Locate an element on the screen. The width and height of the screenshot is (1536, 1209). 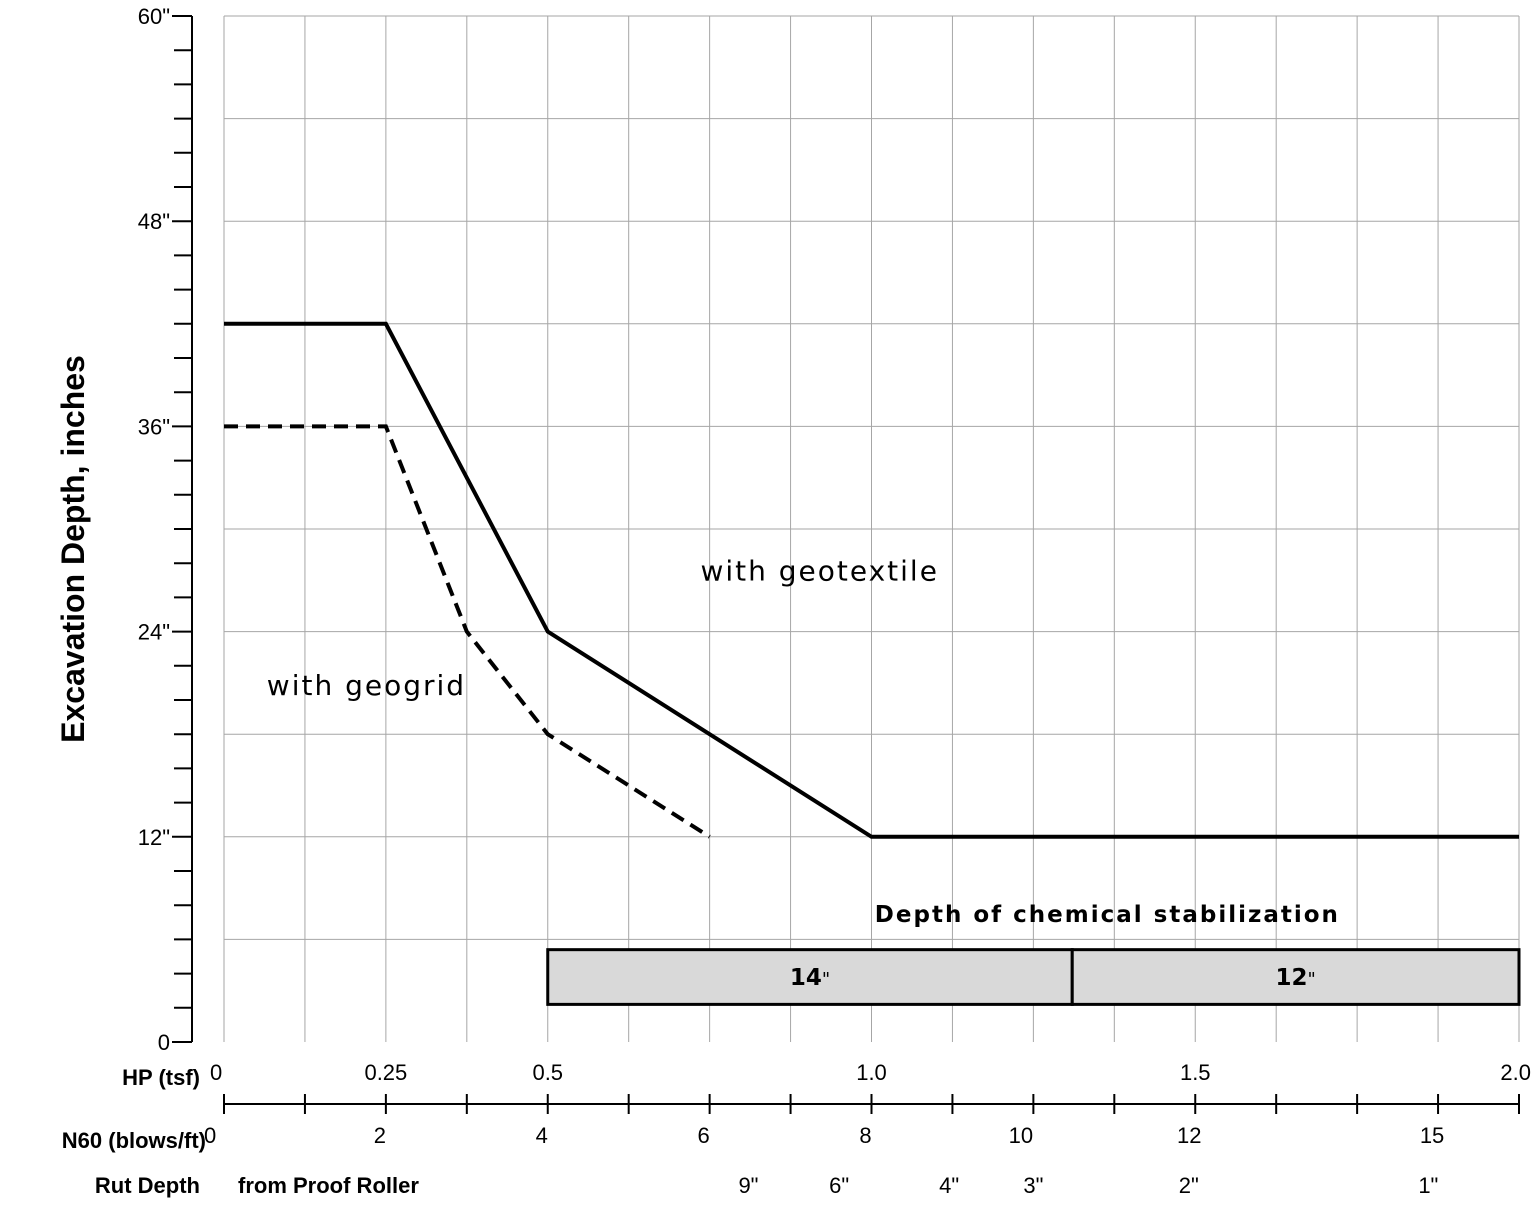
stabilization-segment-label: 12" is located at coordinates (1295, 978).